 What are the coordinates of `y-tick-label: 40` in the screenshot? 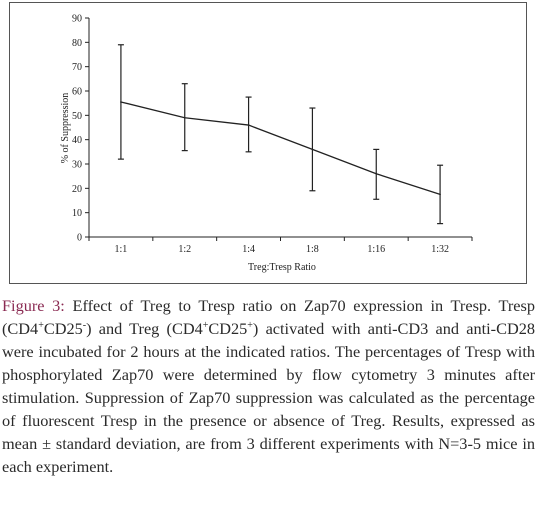 It's located at (77, 140).